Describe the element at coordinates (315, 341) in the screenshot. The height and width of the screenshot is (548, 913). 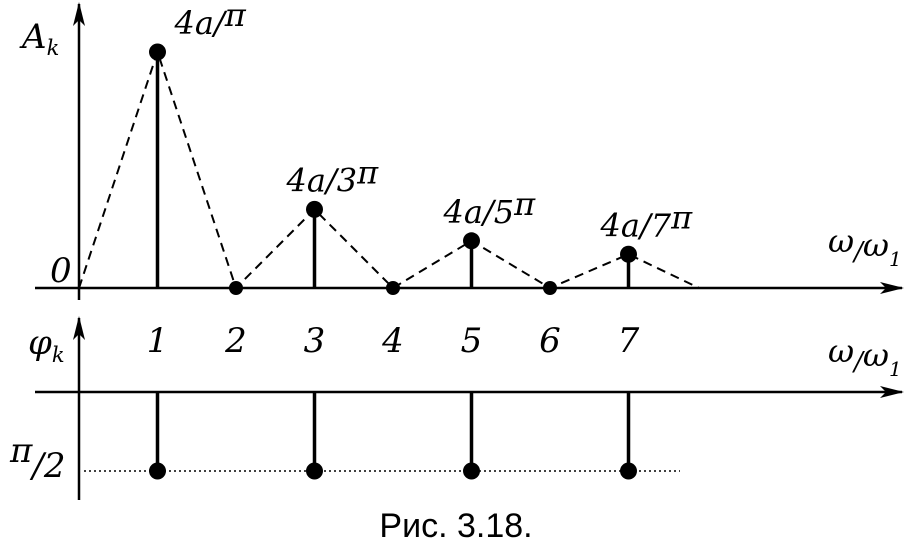
I see `tick-label-3: 3` at that location.